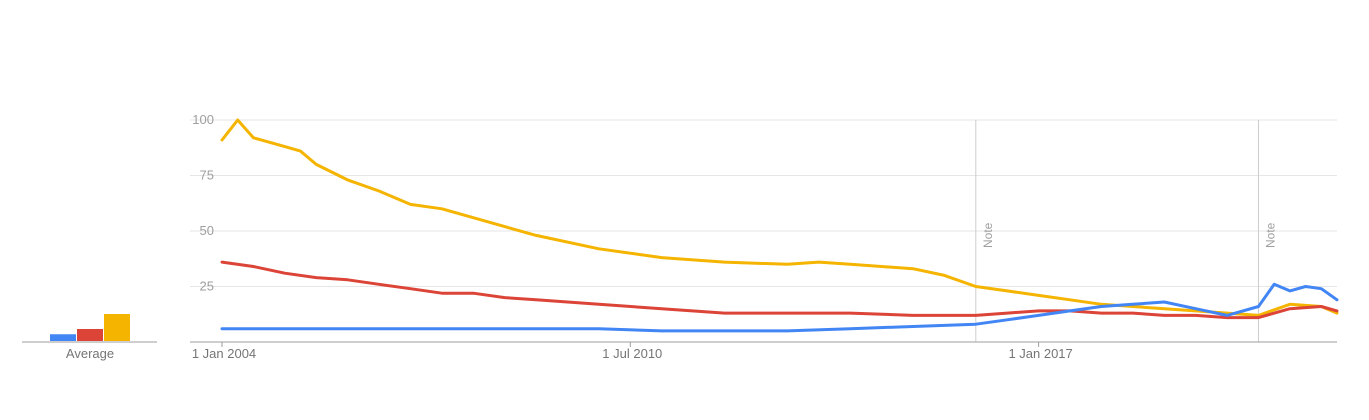 The image size is (1369, 420). What do you see at coordinates (1040, 353) in the screenshot?
I see `x-tick-label: 1 Jan 2017` at bounding box center [1040, 353].